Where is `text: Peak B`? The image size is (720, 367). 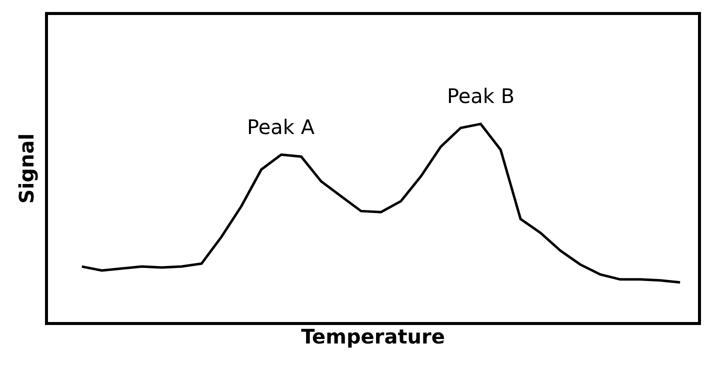 text: Peak B is located at coordinates (481, 96).